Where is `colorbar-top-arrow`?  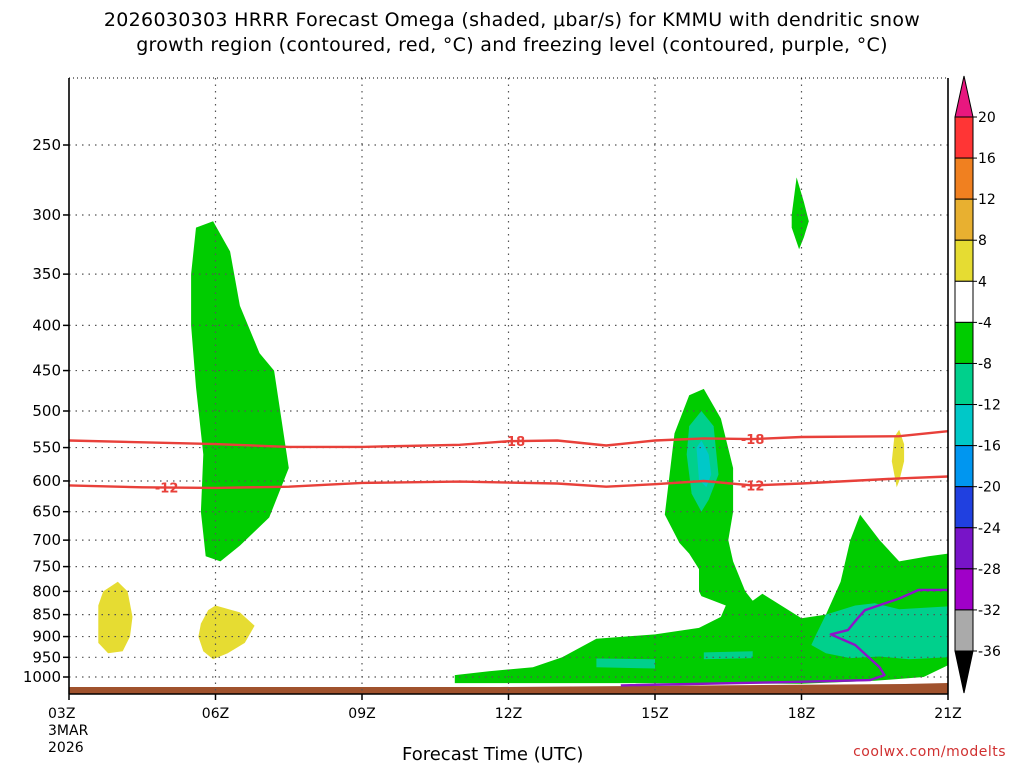 colorbar-top-arrow is located at coordinates (964, 96).